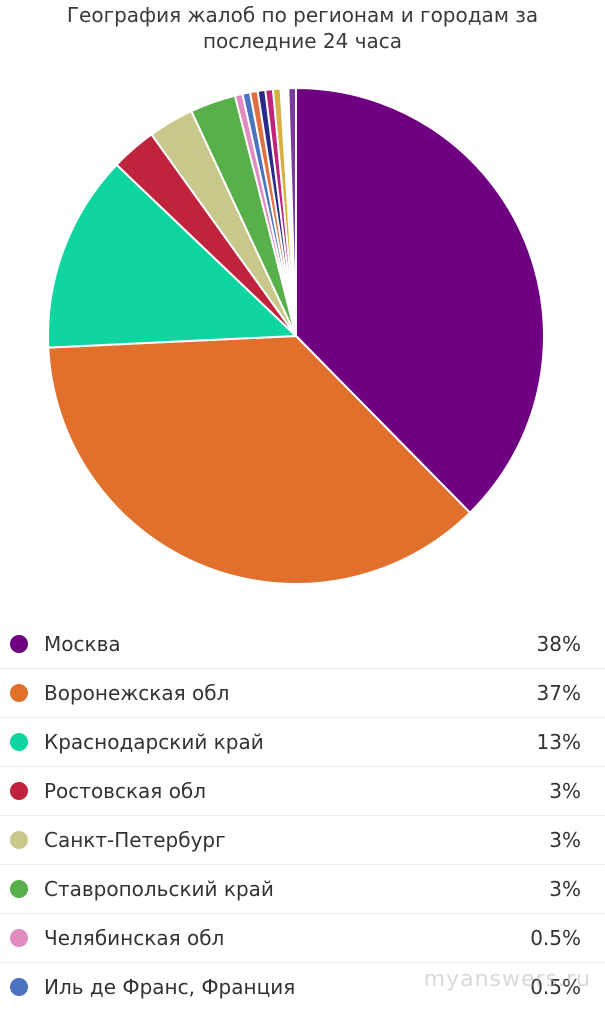 The width and height of the screenshot is (605, 1011). I want to click on chart-title-line-2: последние 24 часа, so click(302, 41).